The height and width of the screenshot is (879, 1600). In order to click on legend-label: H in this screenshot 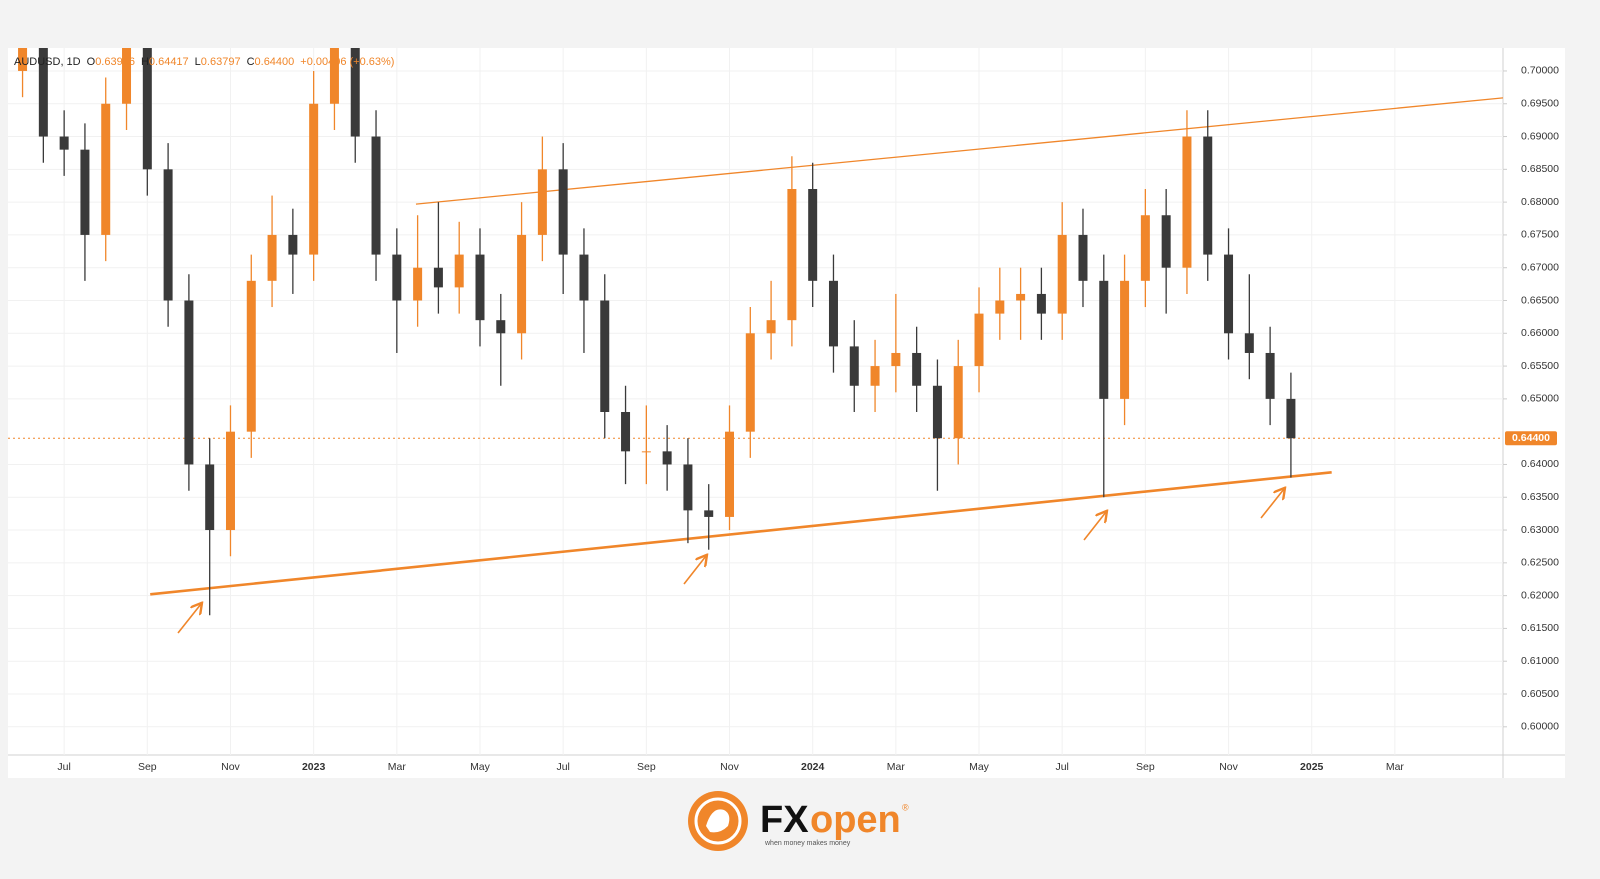, I will do `click(145, 62)`.